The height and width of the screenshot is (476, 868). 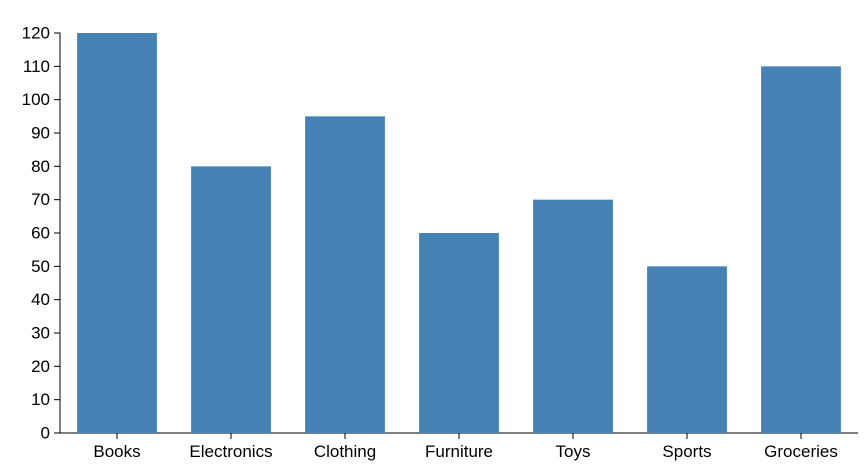 What do you see at coordinates (116, 451) in the screenshot?
I see `x-tick-label: Books` at bounding box center [116, 451].